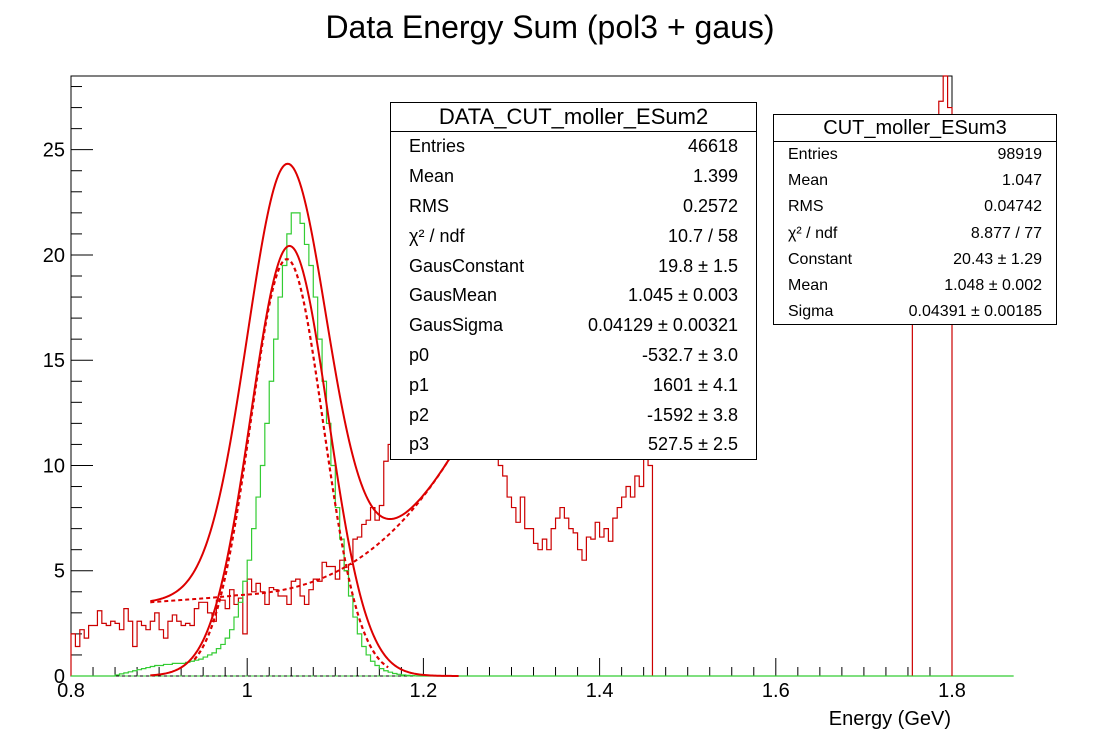  I want to click on stats-row: p0 -532.7 ± 3.0, so click(573, 356).